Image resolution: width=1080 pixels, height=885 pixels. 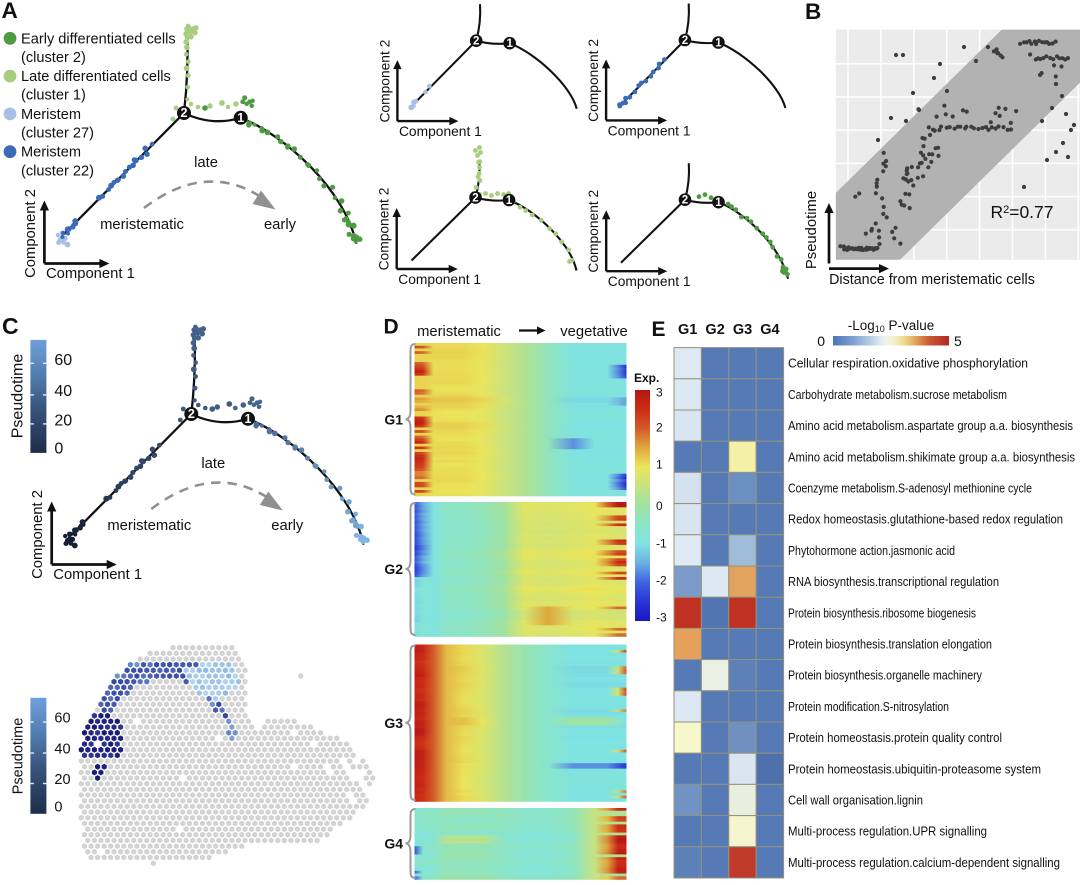 I want to click on svg-text: A, so click(x=10, y=11).